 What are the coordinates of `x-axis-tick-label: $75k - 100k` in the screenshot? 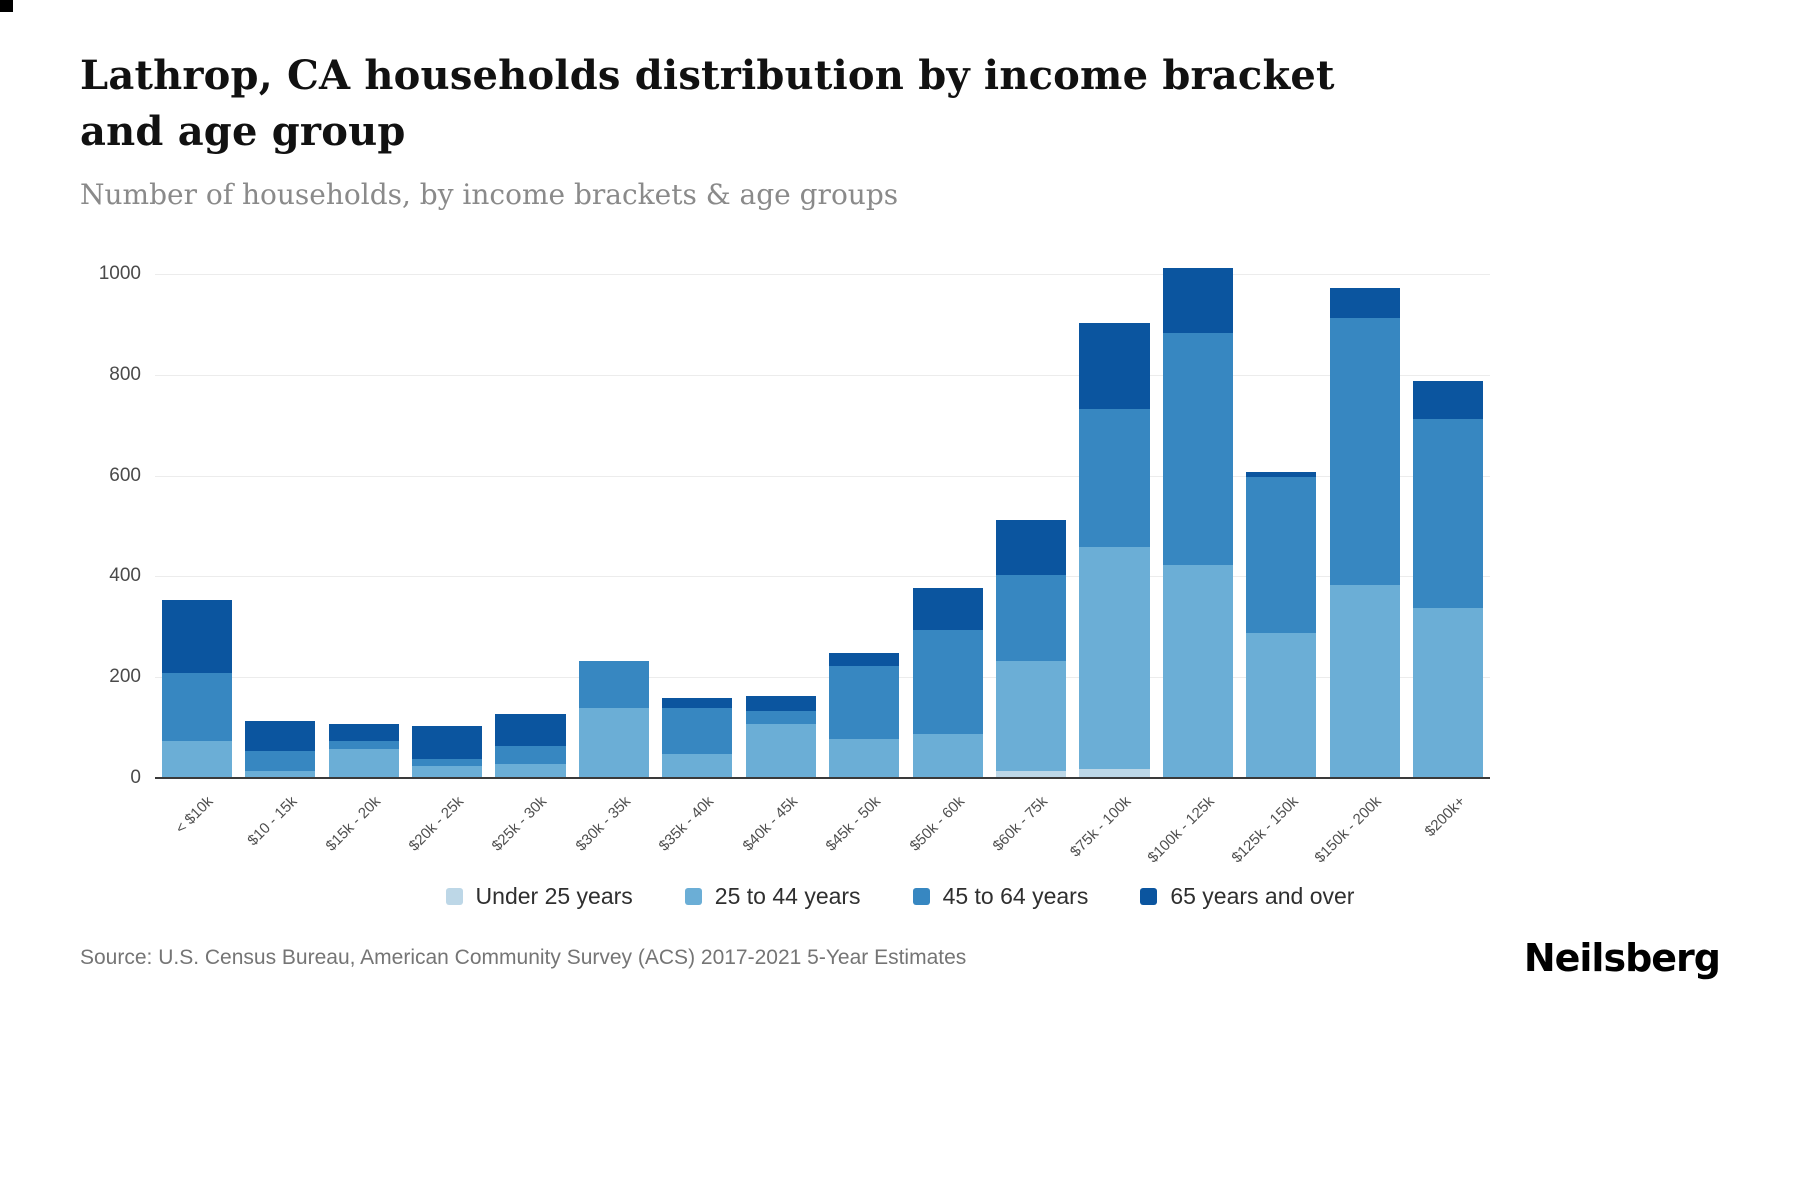 It's located at (1101, 827).